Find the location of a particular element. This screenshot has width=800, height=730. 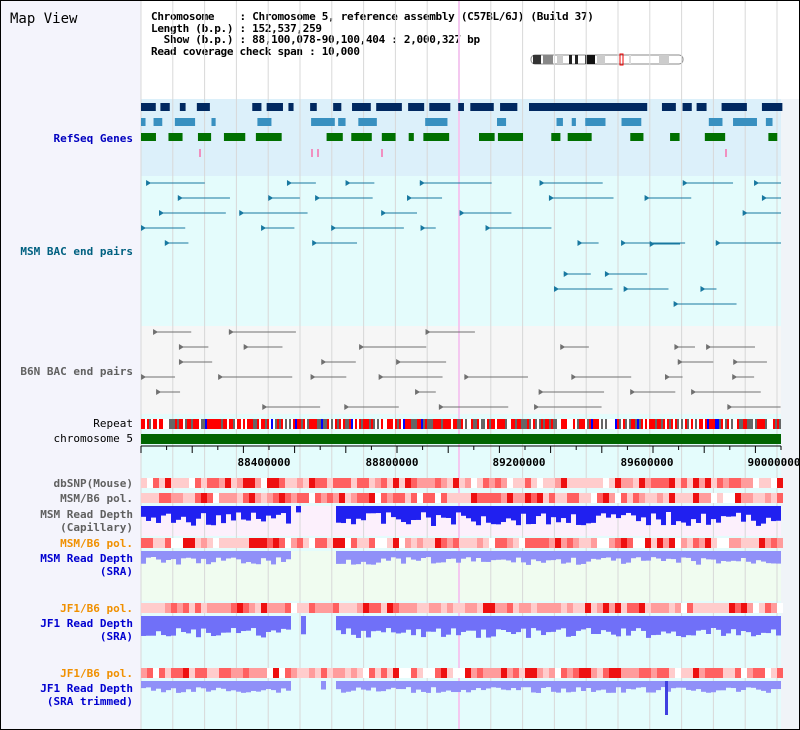

vertical-scrollbar is located at coordinates (790, 414).